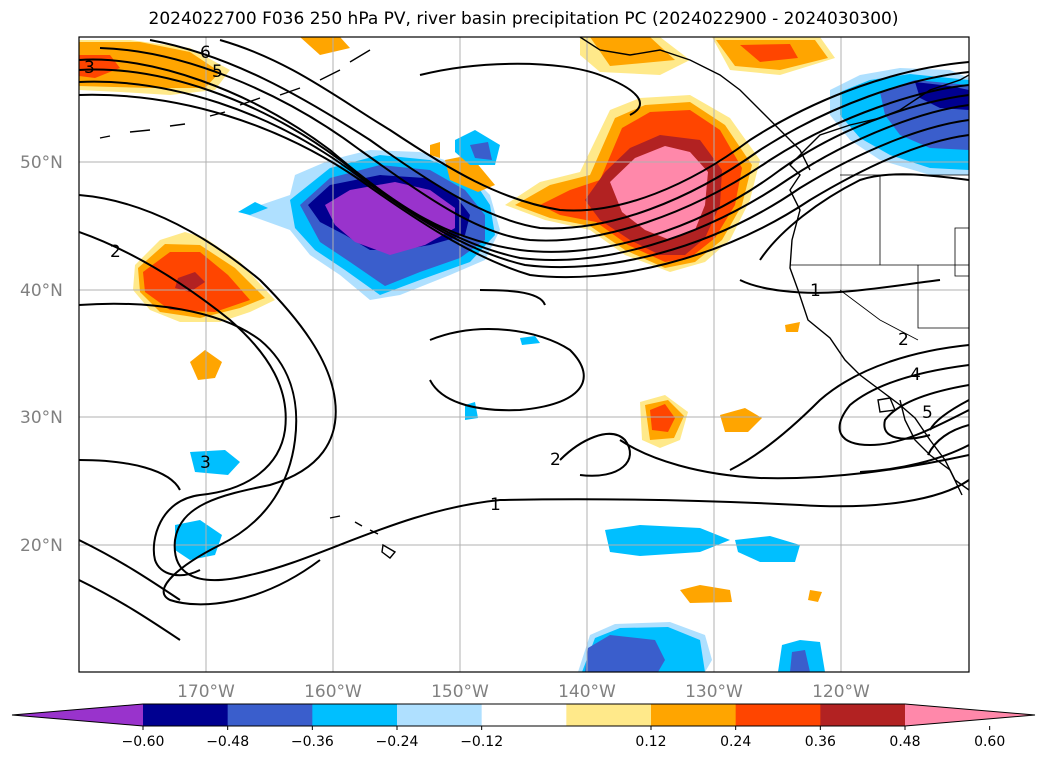 This screenshot has width=1047, height=765. I want to click on positive-anomaly-west, so click(204, 277).